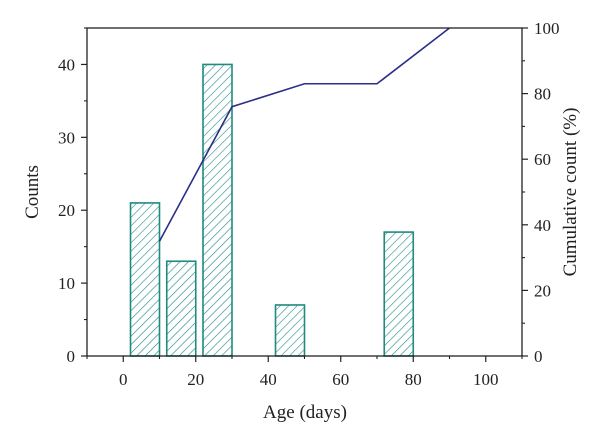 This screenshot has width=600, height=444. I want to click on y-left-tick-label-30: 30, so click(66, 137).